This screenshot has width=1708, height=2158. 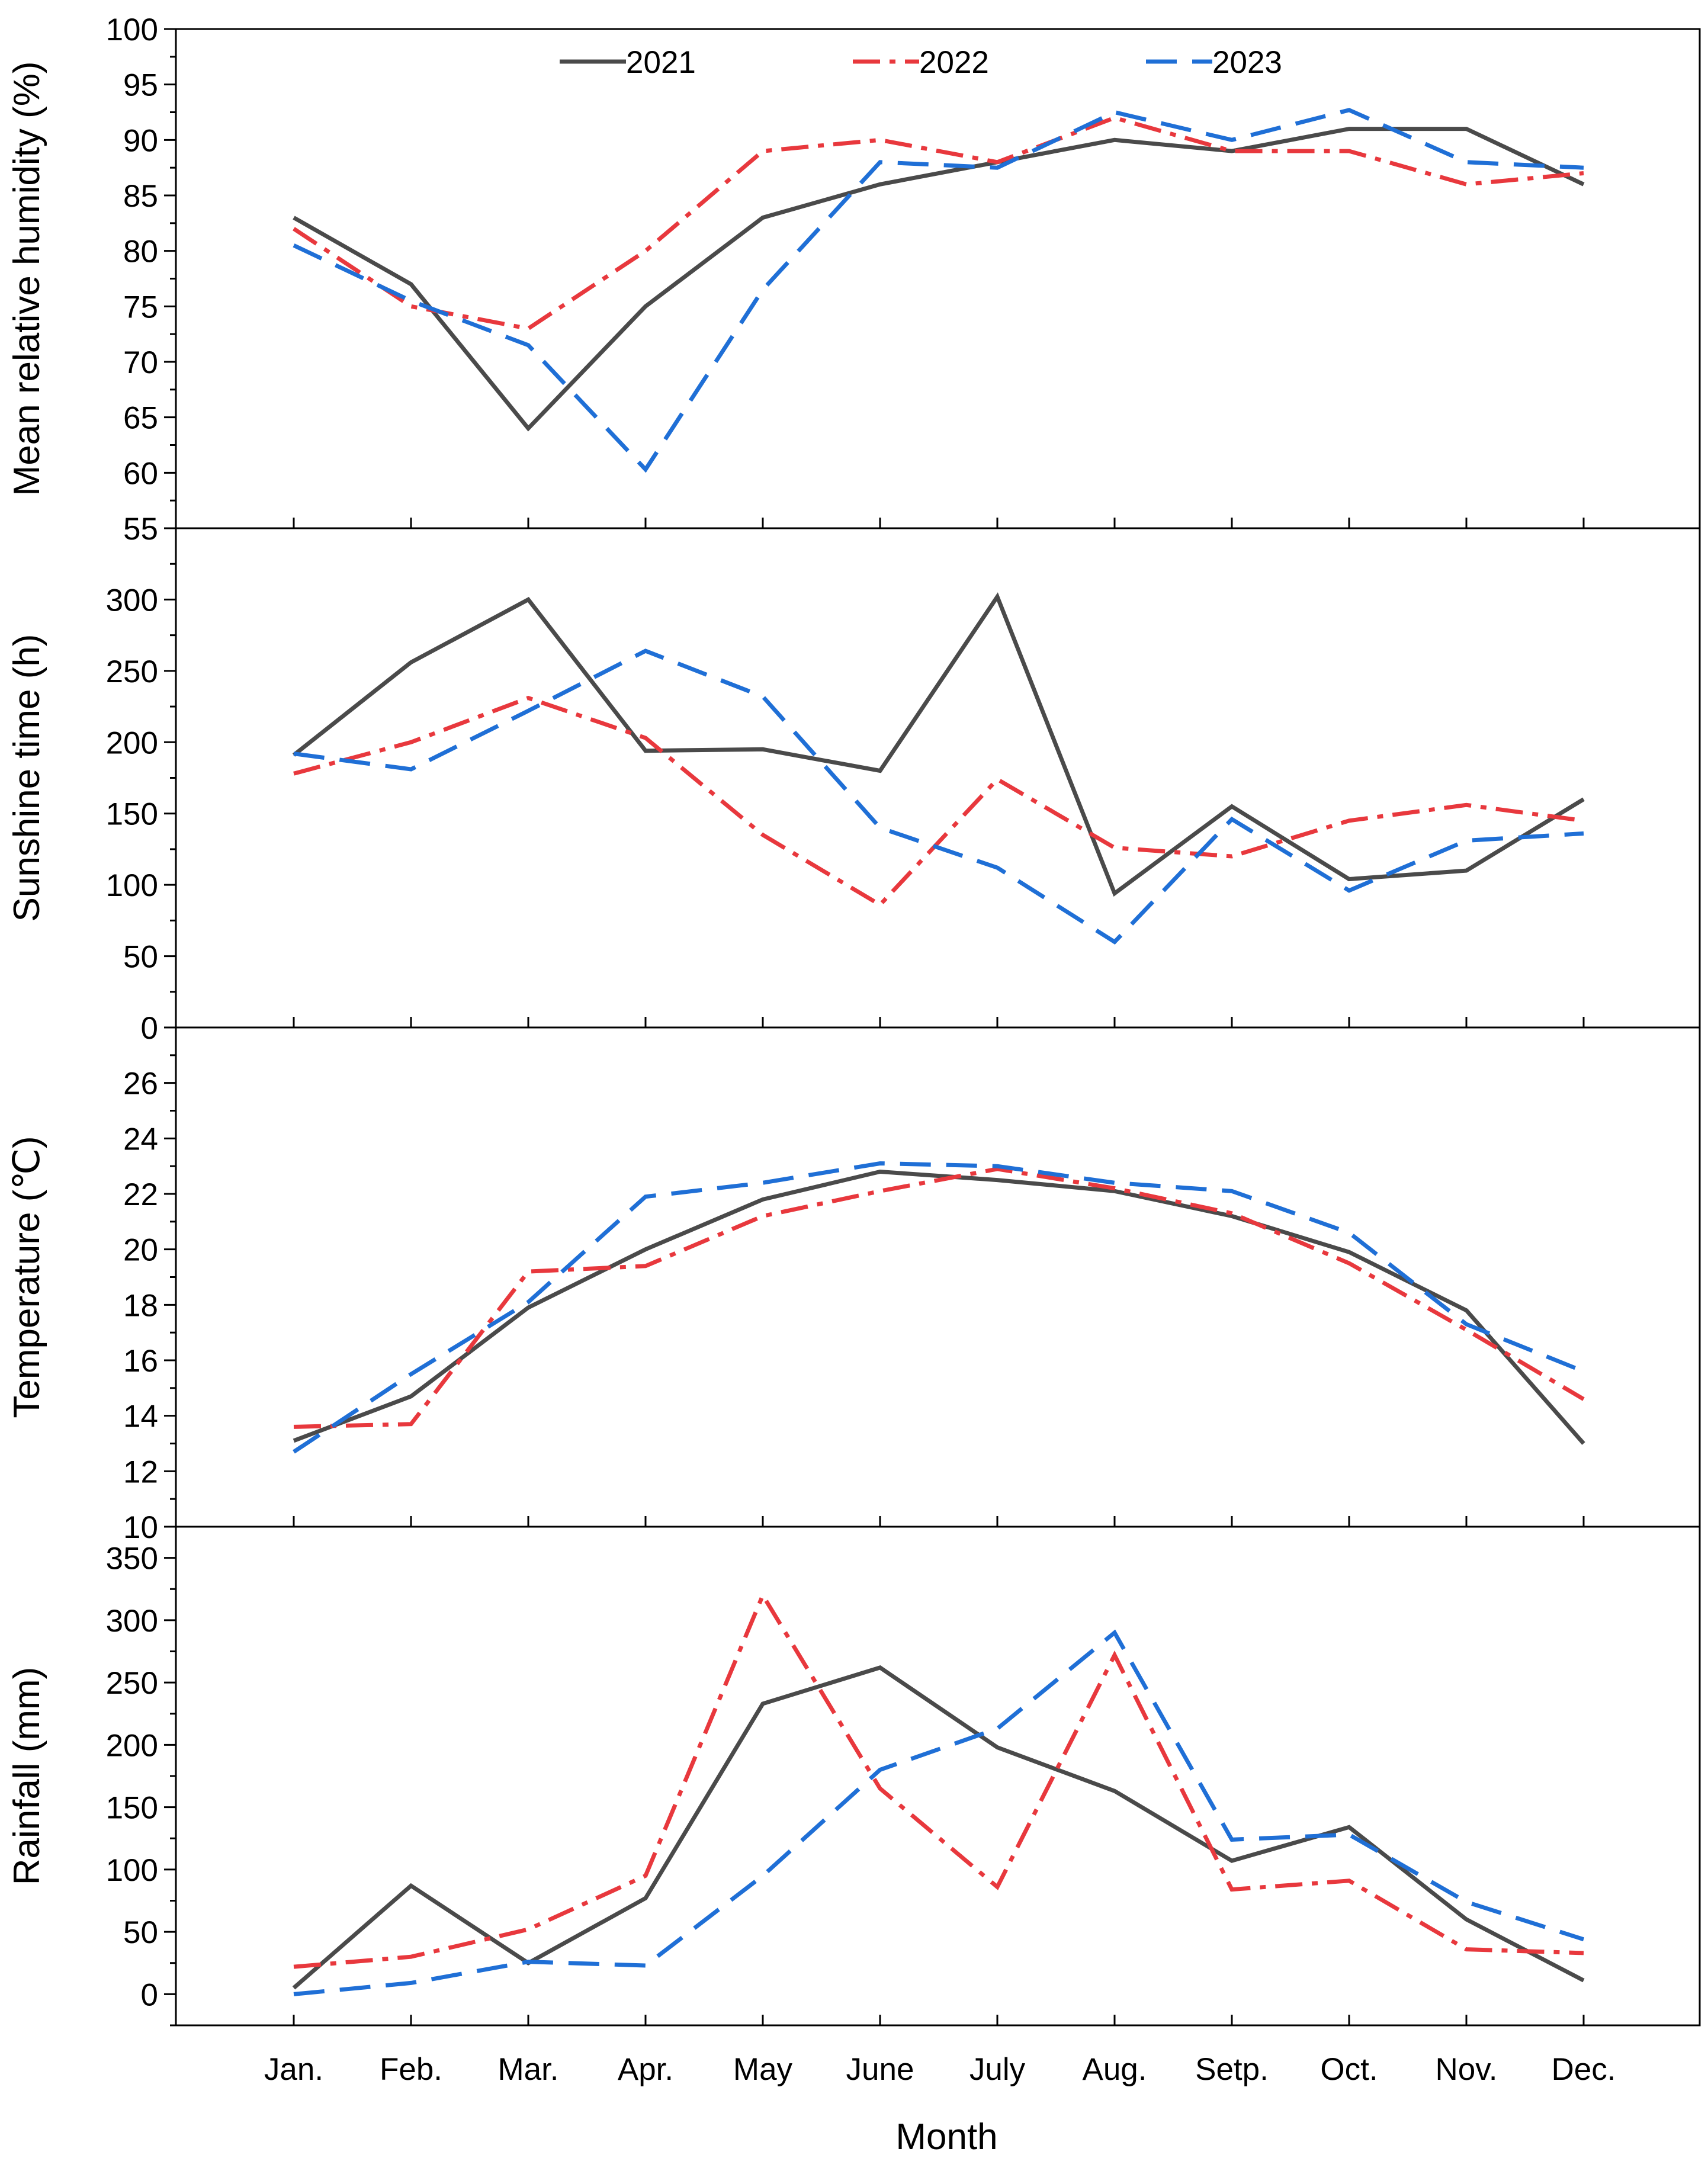 What do you see at coordinates (140, 1250) in the screenshot?
I see `y-tick-label-temperature-20: 20` at bounding box center [140, 1250].